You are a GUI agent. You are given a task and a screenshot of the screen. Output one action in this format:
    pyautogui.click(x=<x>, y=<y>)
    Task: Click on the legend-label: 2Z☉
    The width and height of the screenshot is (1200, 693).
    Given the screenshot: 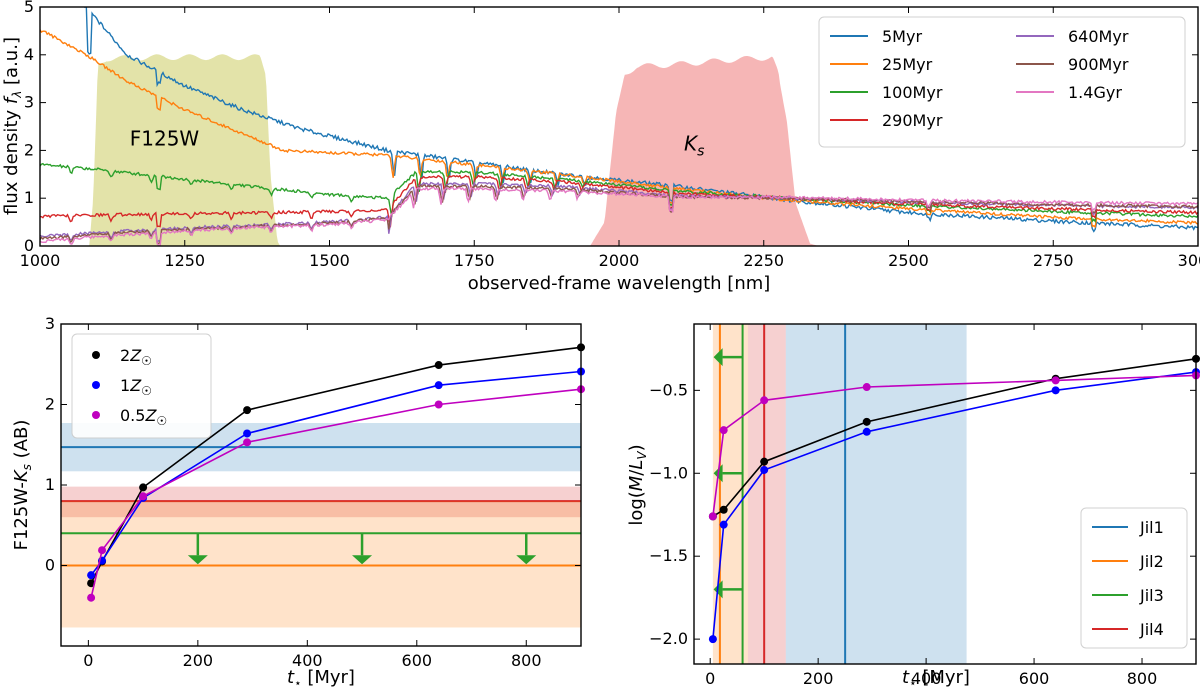 What is the action you would take?
    pyautogui.click(x=136, y=357)
    